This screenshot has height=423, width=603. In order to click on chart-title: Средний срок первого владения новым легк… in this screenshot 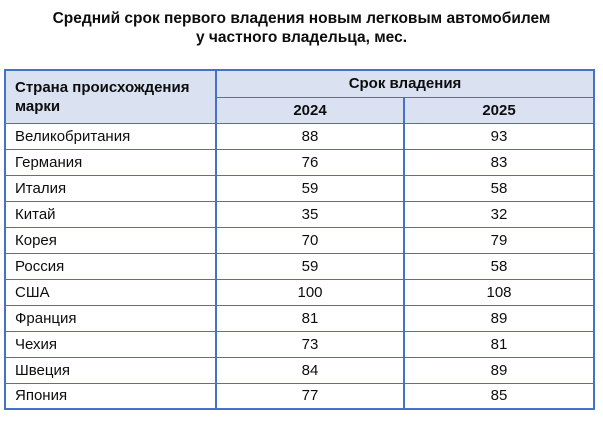, I will do `click(301, 23)`.